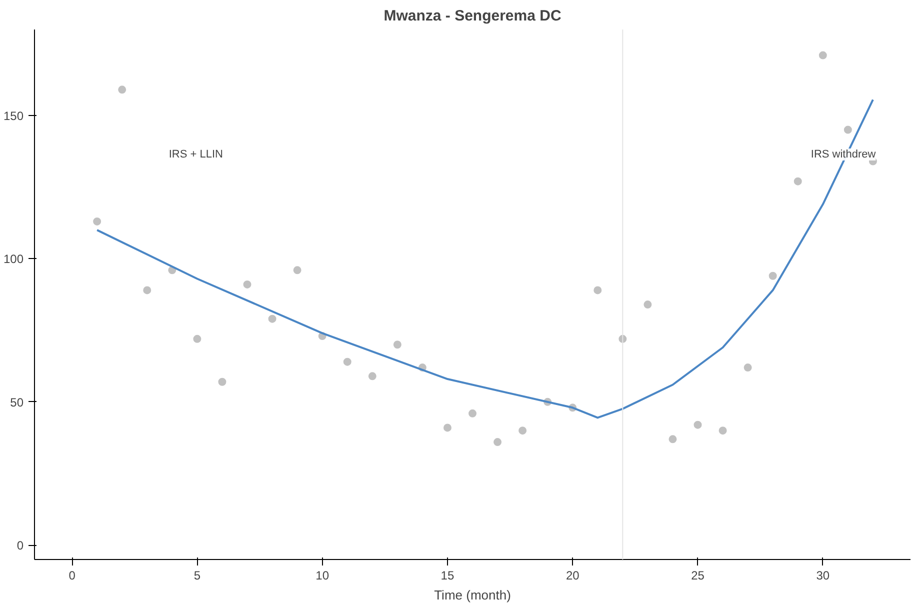 This screenshot has width=922, height=613. I want to click on annotation: IRS withdrew, so click(843, 154).